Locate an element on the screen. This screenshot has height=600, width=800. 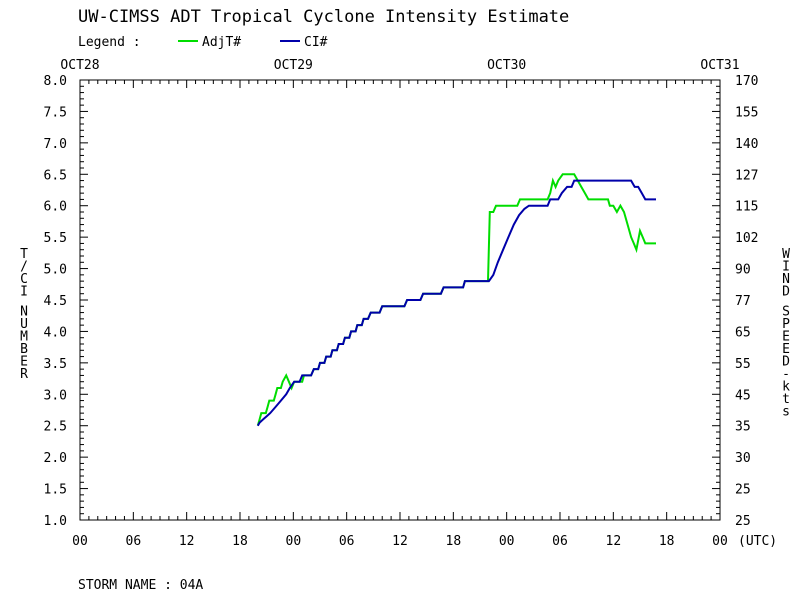
y-right-tick-label: 55 is located at coordinates (743, 364).